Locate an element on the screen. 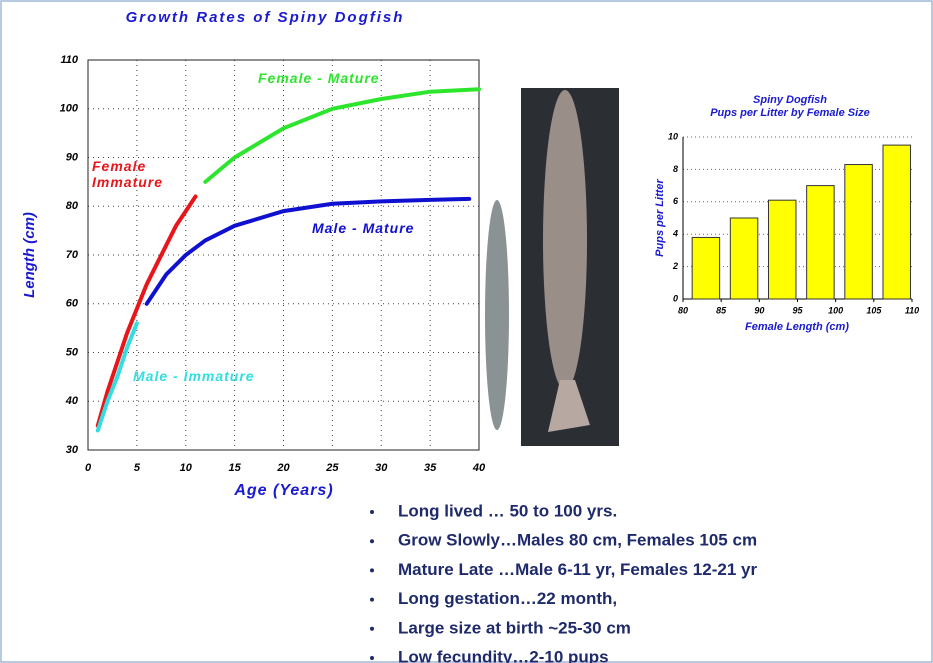 The width and height of the screenshot is (933, 663). series-label: Male - Mature is located at coordinates (363, 228).